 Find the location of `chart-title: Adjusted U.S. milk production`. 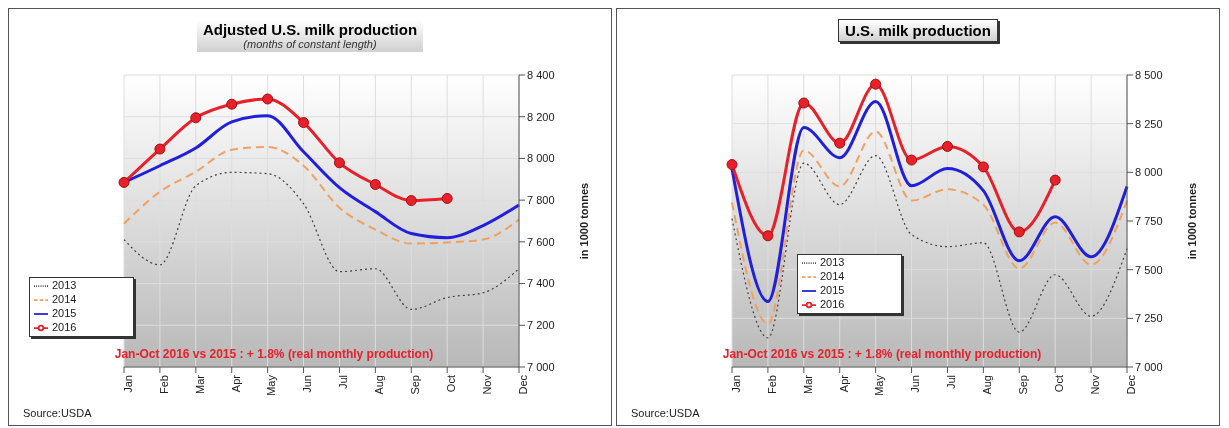

chart-title: Adjusted U.S. milk production is located at coordinates (310, 29).